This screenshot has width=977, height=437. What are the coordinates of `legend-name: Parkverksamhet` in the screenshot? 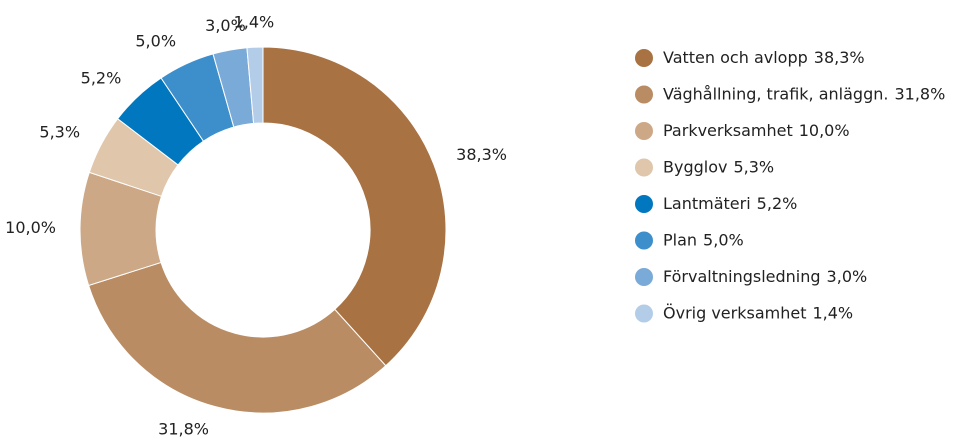 It's located at (728, 130).